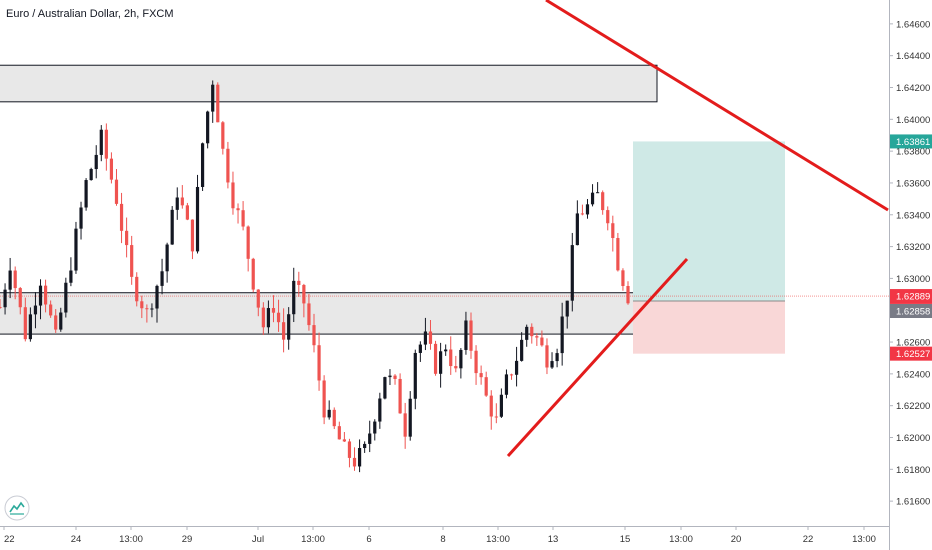  Describe the element at coordinates (913, 183) in the screenshot. I see `price-tick-label: 1.63600` at that location.